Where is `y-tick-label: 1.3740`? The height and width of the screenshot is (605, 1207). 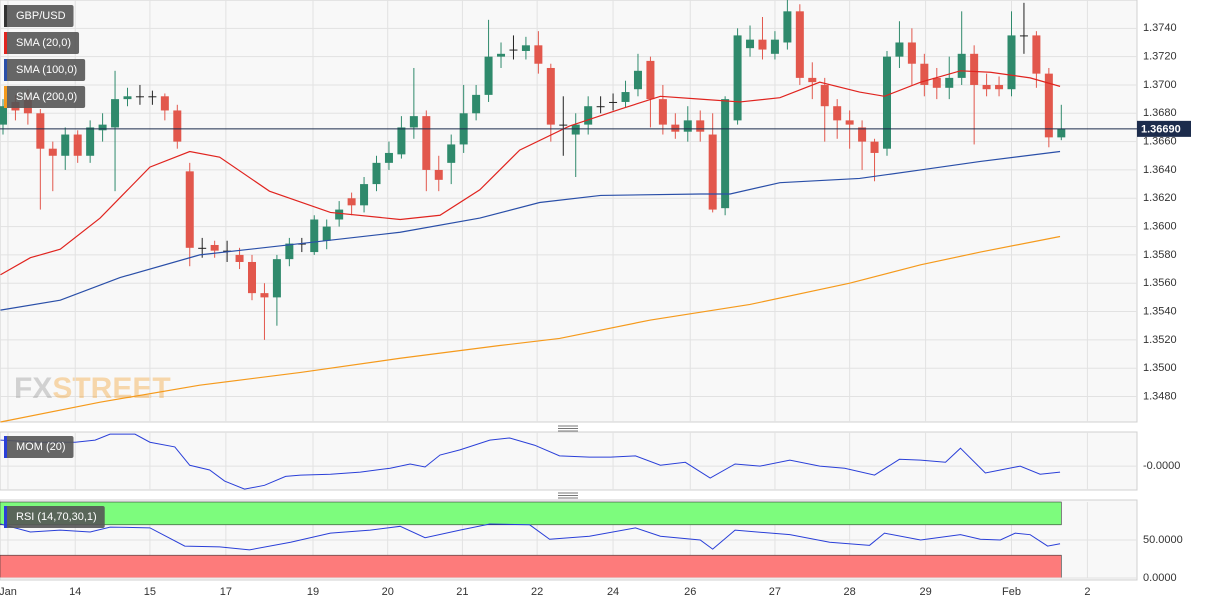
y-tick-label: 1.3740 is located at coordinates (1160, 28).